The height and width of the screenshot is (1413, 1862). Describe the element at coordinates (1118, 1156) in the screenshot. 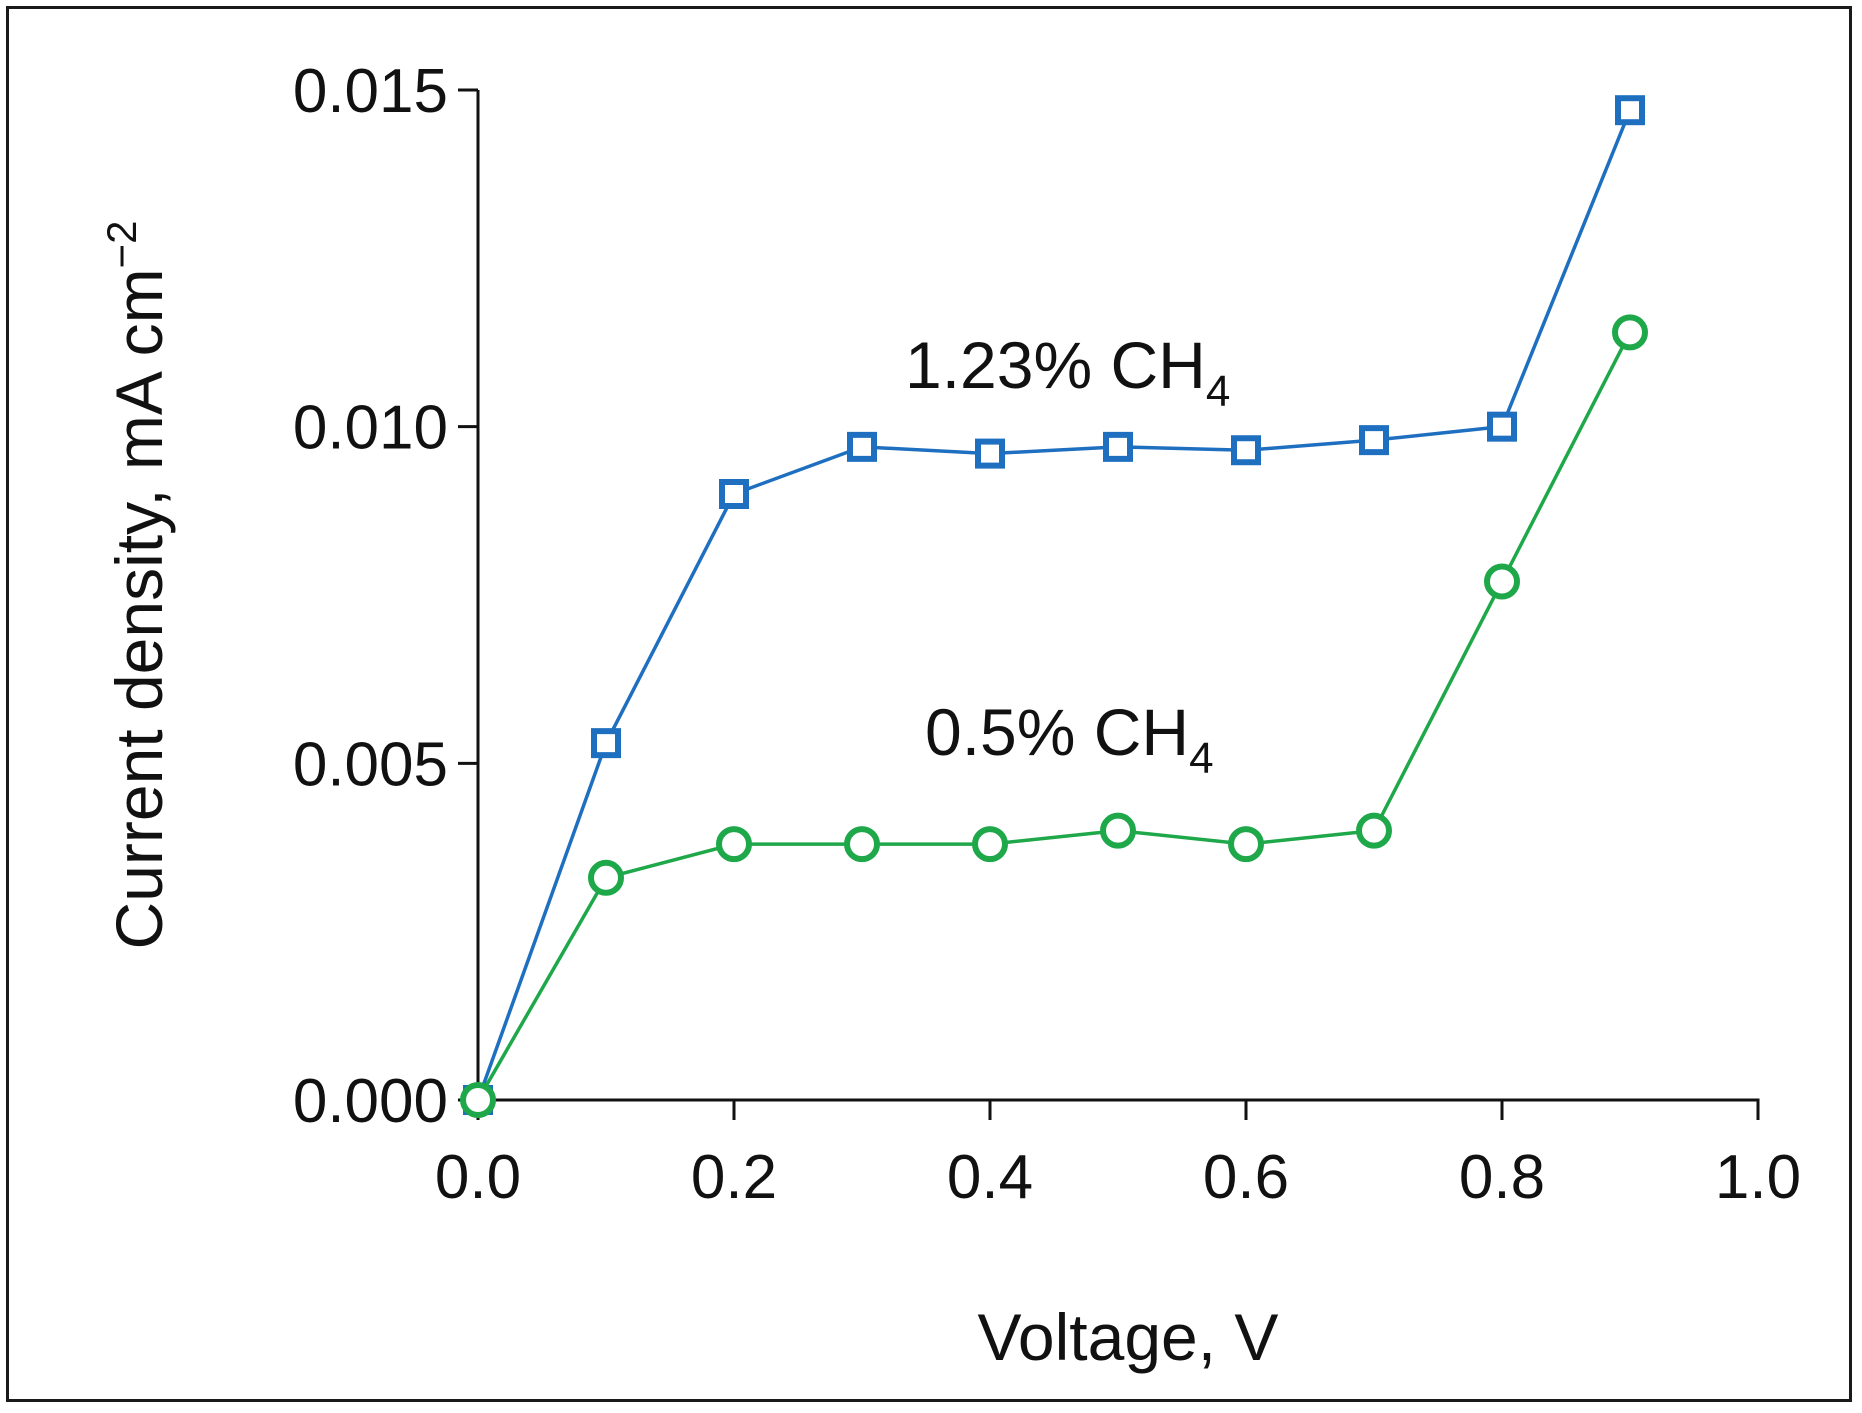

I see `x-axis-ticks: 0.0 0.2 0.4 0.6 0.8 1.0` at that location.